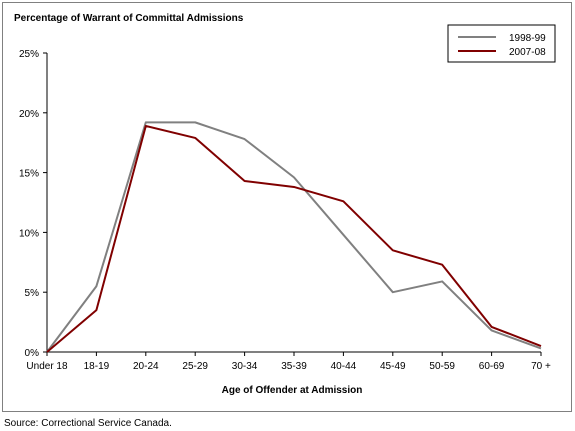 This screenshot has width=575, height=431. What do you see at coordinates (393, 366) in the screenshot?
I see `x-tick-label: 45-49` at bounding box center [393, 366].